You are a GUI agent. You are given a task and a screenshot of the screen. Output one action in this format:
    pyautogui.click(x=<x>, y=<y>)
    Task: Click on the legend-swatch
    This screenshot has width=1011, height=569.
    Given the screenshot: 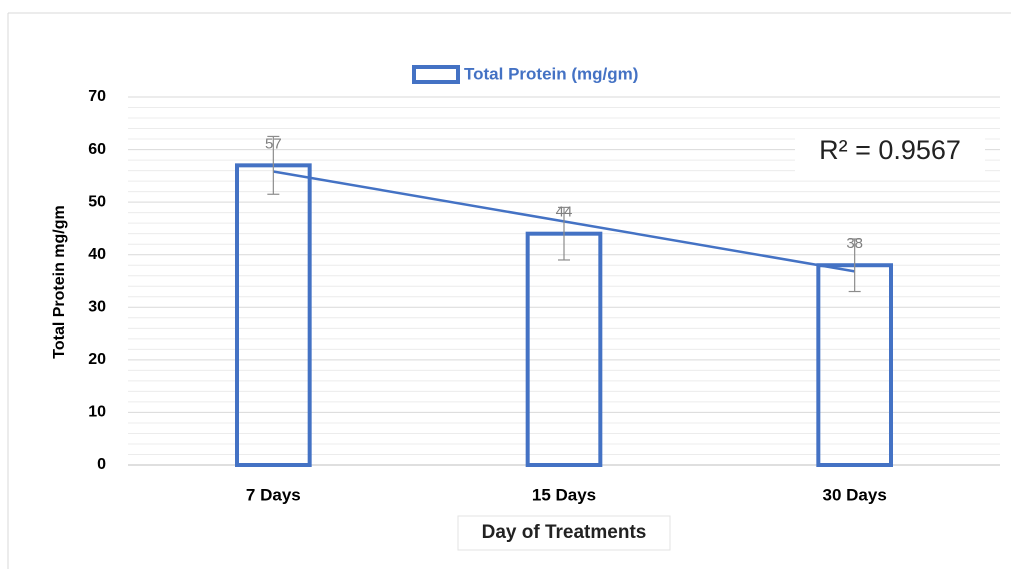 What is the action you would take?
    pyautogui.click(x=436, y=74)
    